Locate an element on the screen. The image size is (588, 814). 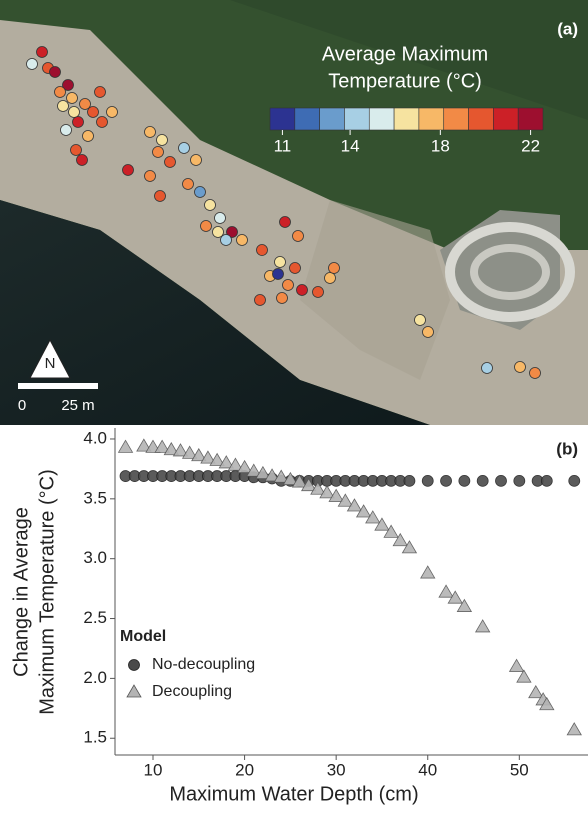
y-tick-label: 4.0 is located at coordinates (95, 437).